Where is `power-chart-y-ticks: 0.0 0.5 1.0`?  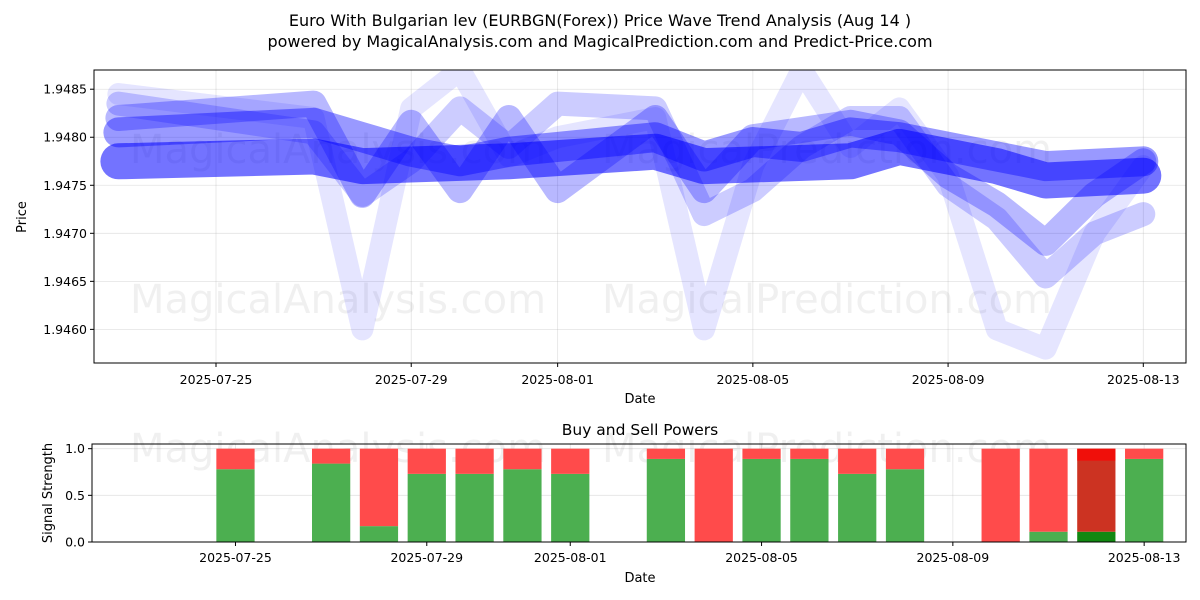
power-chart-y-ticks: 0.0 0.5 1.0 is located at coordinates (78, 495).